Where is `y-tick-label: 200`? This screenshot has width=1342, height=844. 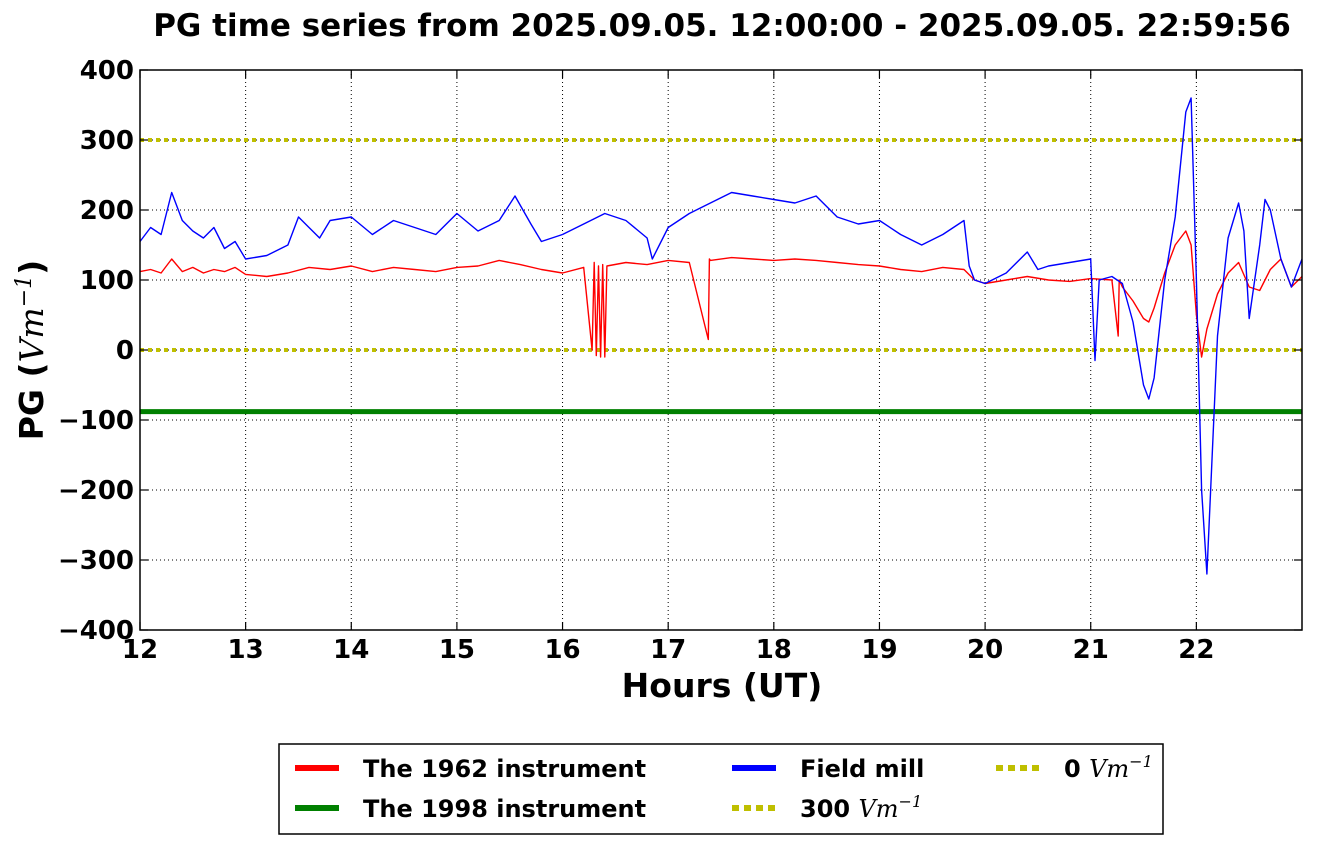
y-tick-label: 200 is located at coordinates (107, 211).